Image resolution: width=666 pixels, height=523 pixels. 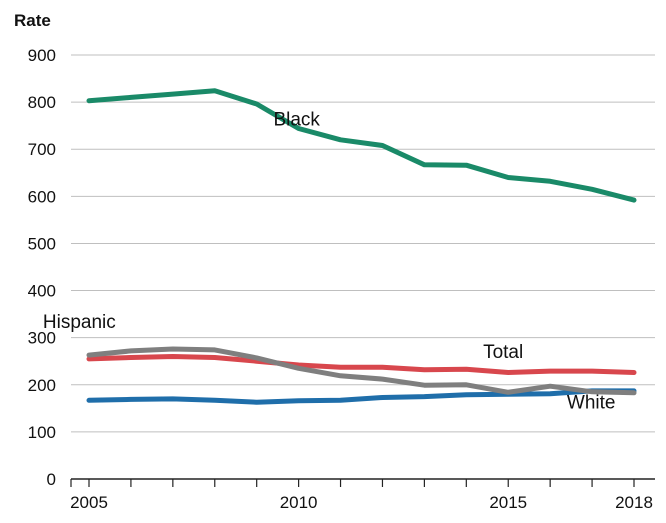 I want to click on series-label-black: Black, so click(x=296, y=120).